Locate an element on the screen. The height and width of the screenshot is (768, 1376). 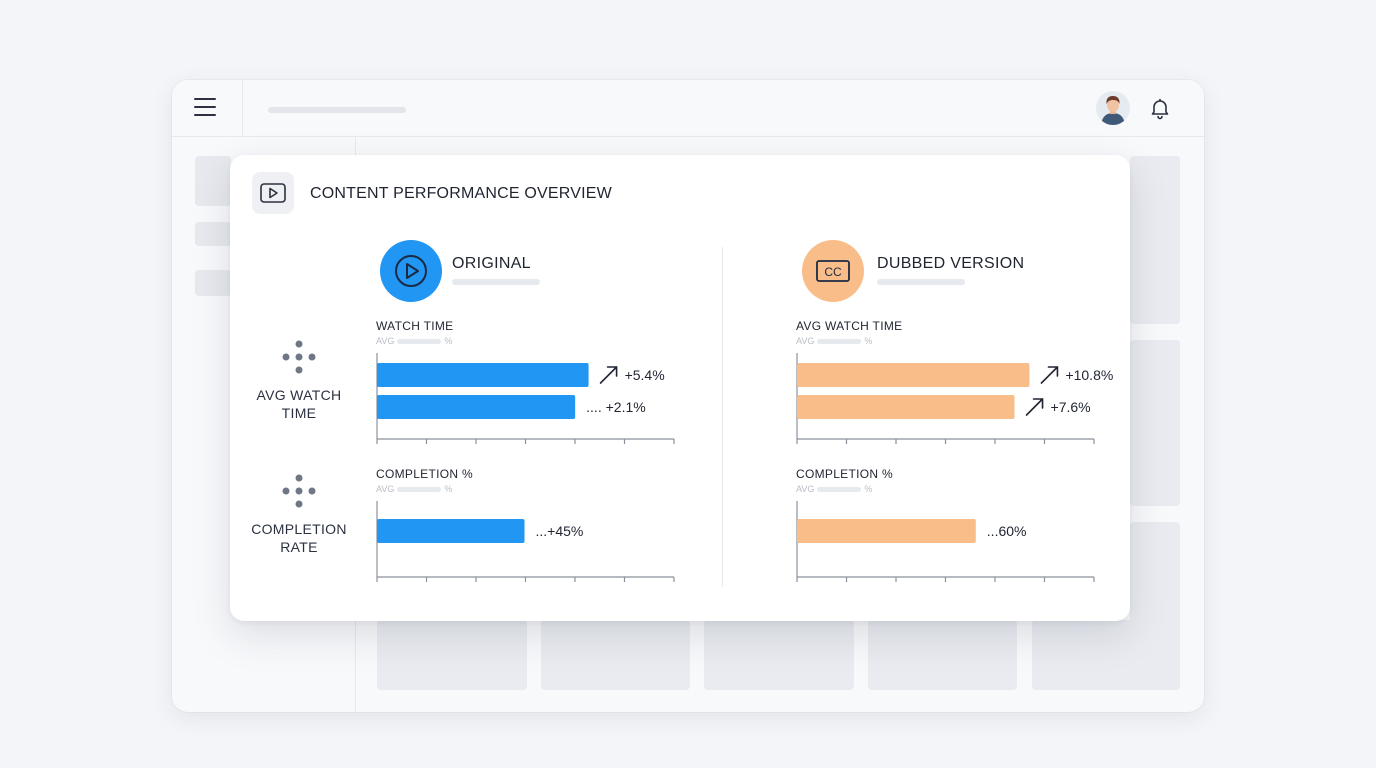
bar-chart-watch-time-original: +5.4% .... +2.1% is located at coordinates (525, 398).